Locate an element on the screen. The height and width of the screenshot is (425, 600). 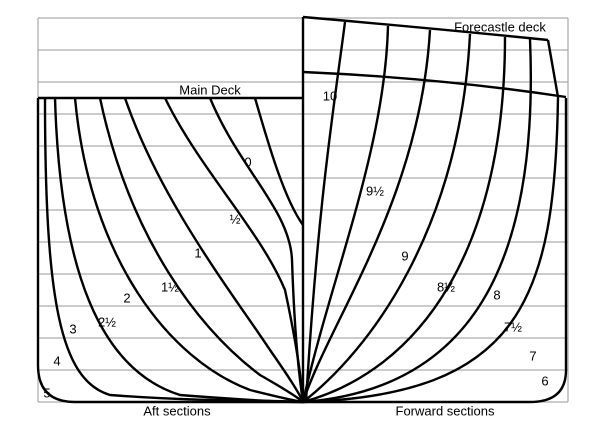
station-label: 9 is located at coordinates (404, 255).